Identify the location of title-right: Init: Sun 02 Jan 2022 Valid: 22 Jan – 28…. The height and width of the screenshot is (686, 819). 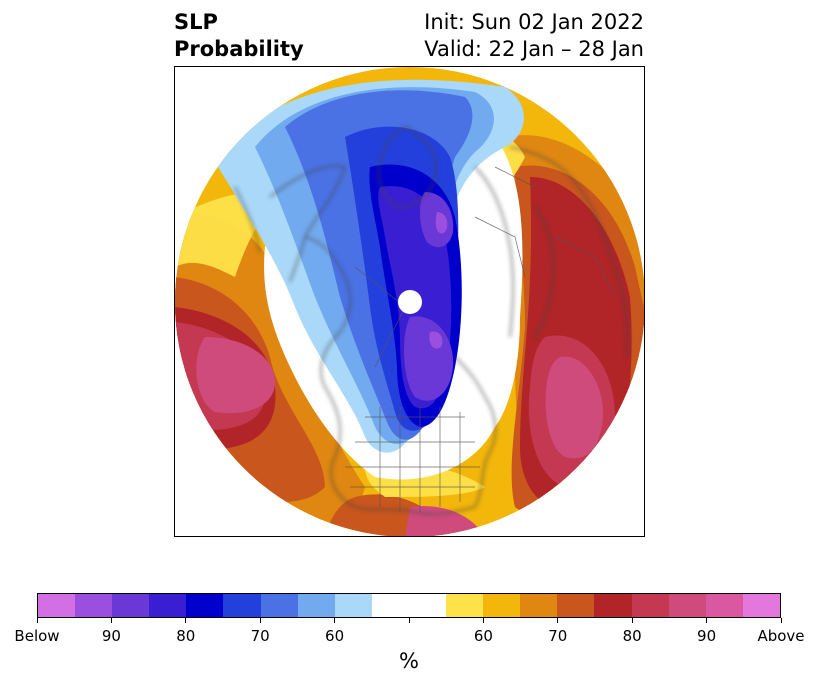
(534, 36).